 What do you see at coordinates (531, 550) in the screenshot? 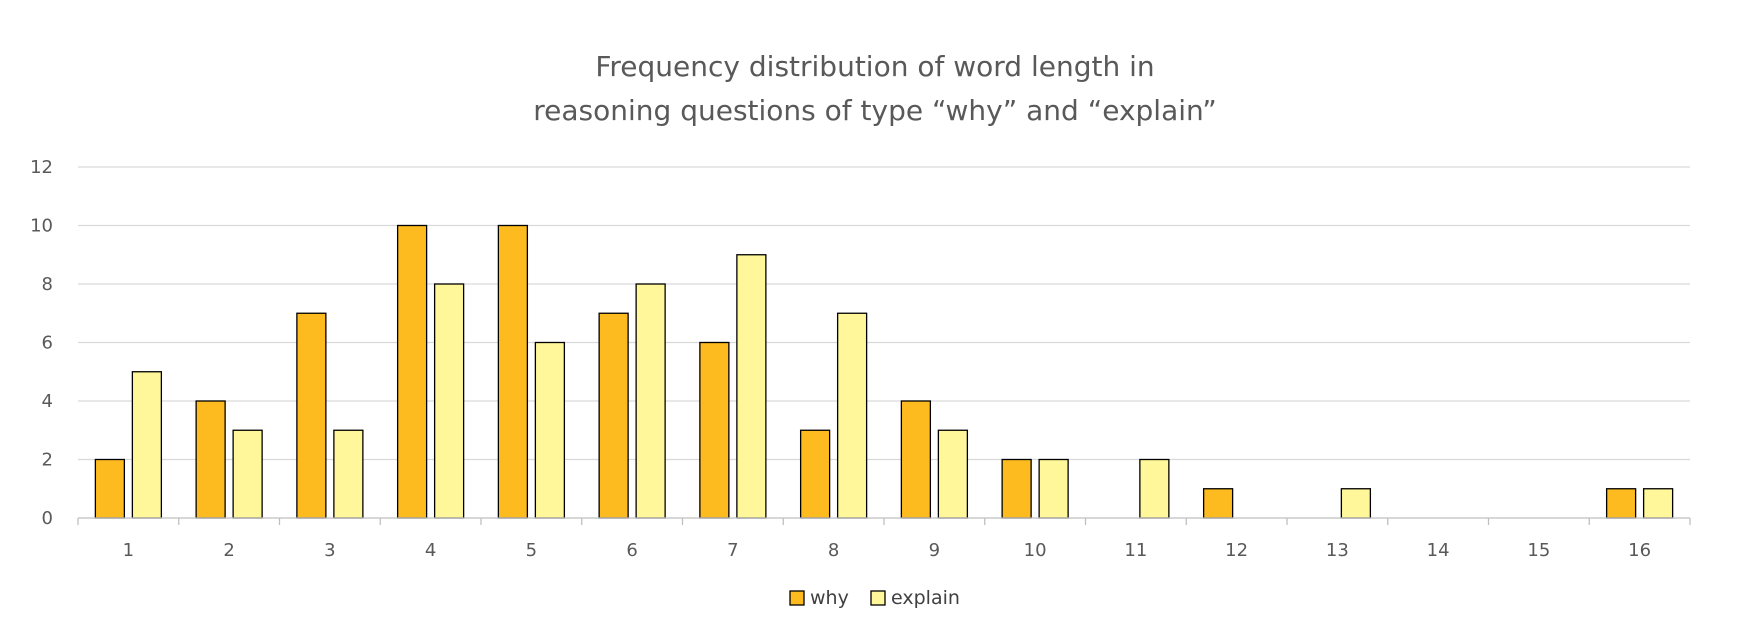
I see `x-tick-label: 5` at bounding box center [531, 550].